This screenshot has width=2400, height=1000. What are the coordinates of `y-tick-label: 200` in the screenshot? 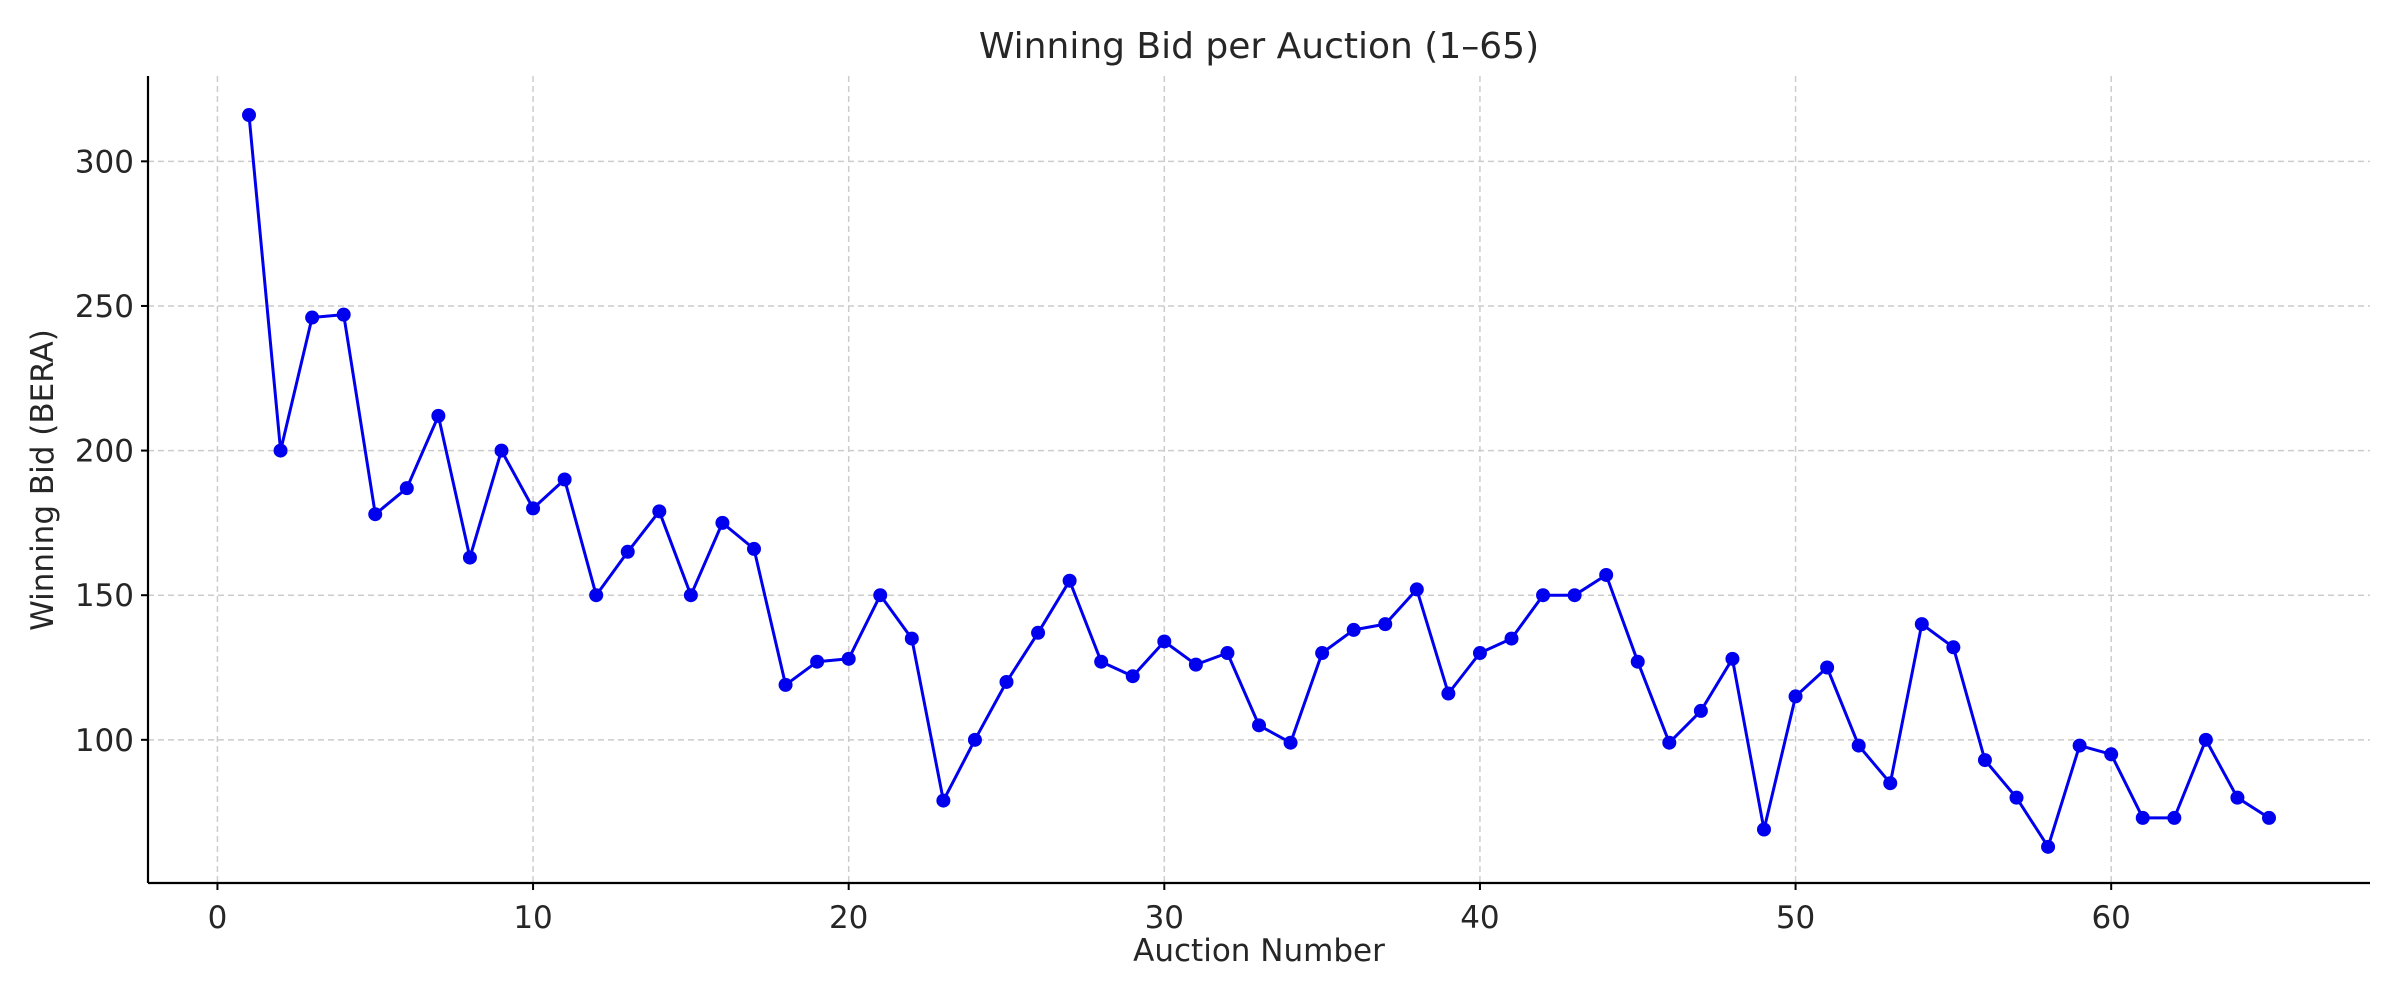 It's located at (104, 452).